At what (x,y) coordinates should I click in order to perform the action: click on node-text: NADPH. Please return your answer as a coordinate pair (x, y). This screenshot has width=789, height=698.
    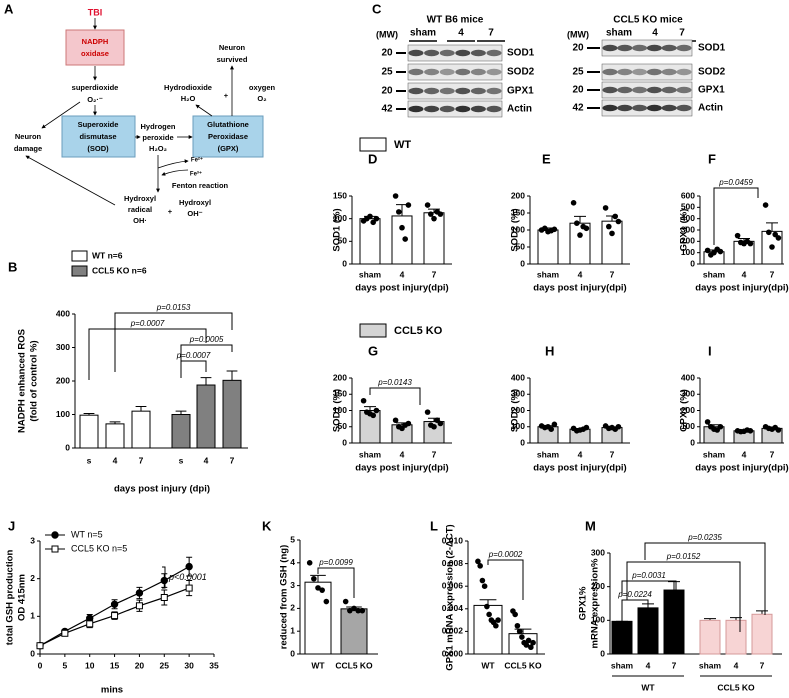
    Looking at the image, I should click on (95, 41).